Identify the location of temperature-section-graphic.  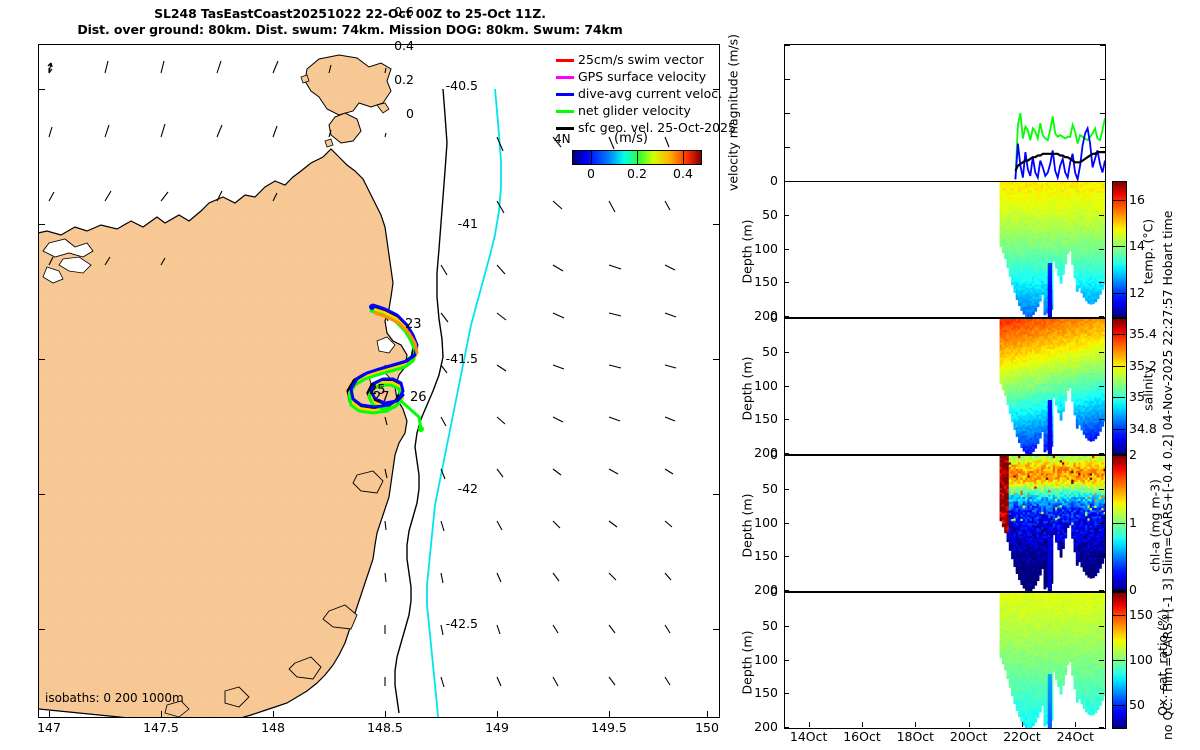
(1052, 249).